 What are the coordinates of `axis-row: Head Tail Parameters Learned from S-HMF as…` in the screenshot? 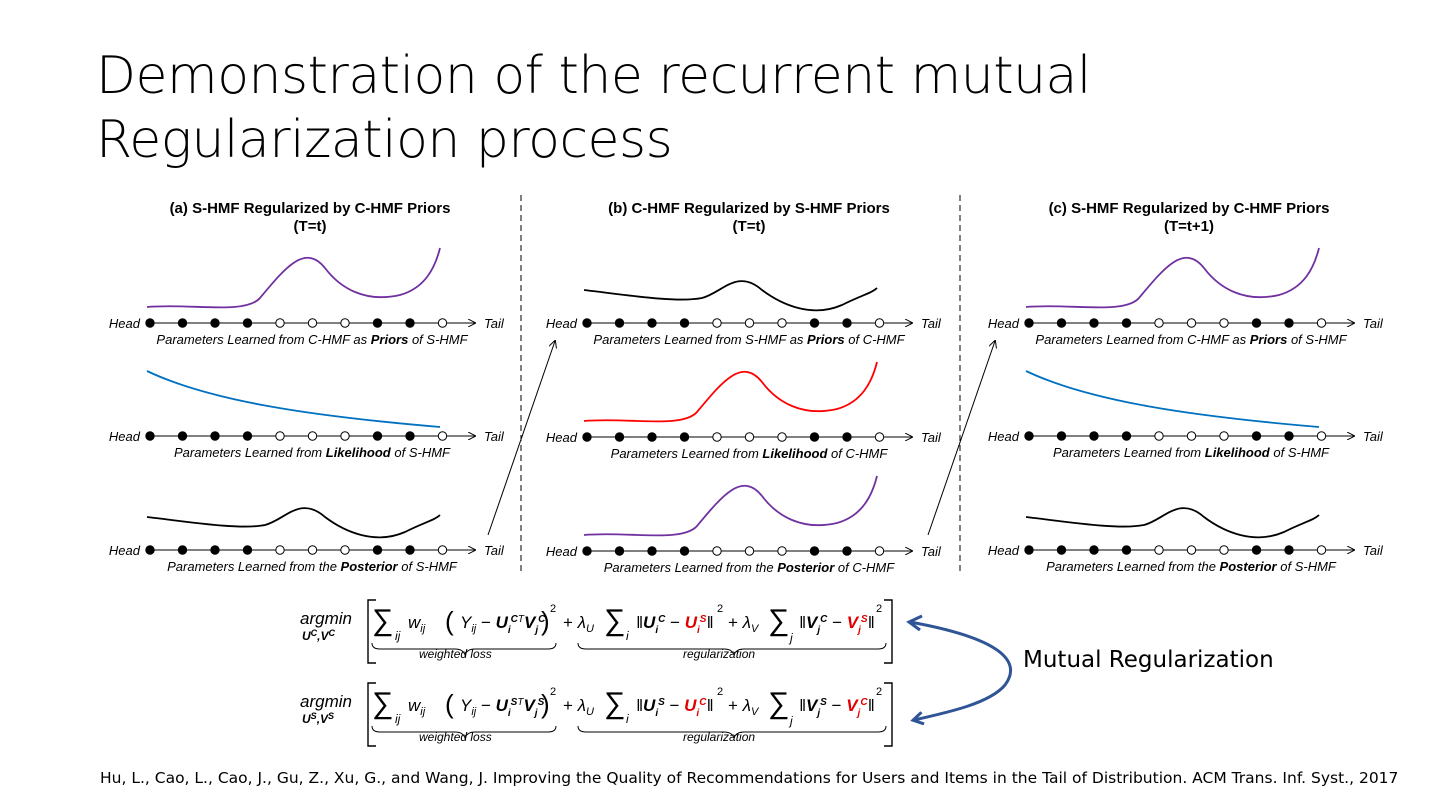 It's located at (744, 313).